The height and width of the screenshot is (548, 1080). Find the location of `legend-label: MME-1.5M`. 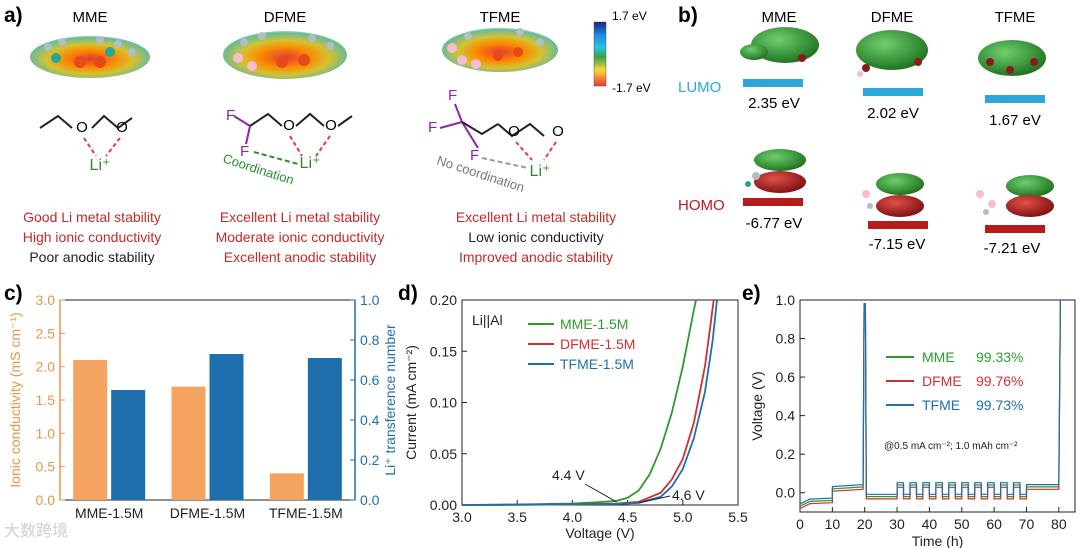

legend-label: MME-1.5M is located at coordinates (594, 324).